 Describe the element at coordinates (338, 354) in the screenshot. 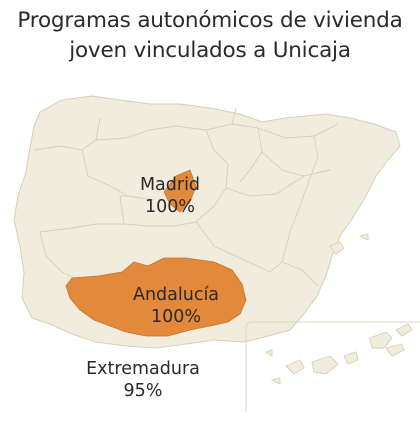

I see `canary-islands` at that location.